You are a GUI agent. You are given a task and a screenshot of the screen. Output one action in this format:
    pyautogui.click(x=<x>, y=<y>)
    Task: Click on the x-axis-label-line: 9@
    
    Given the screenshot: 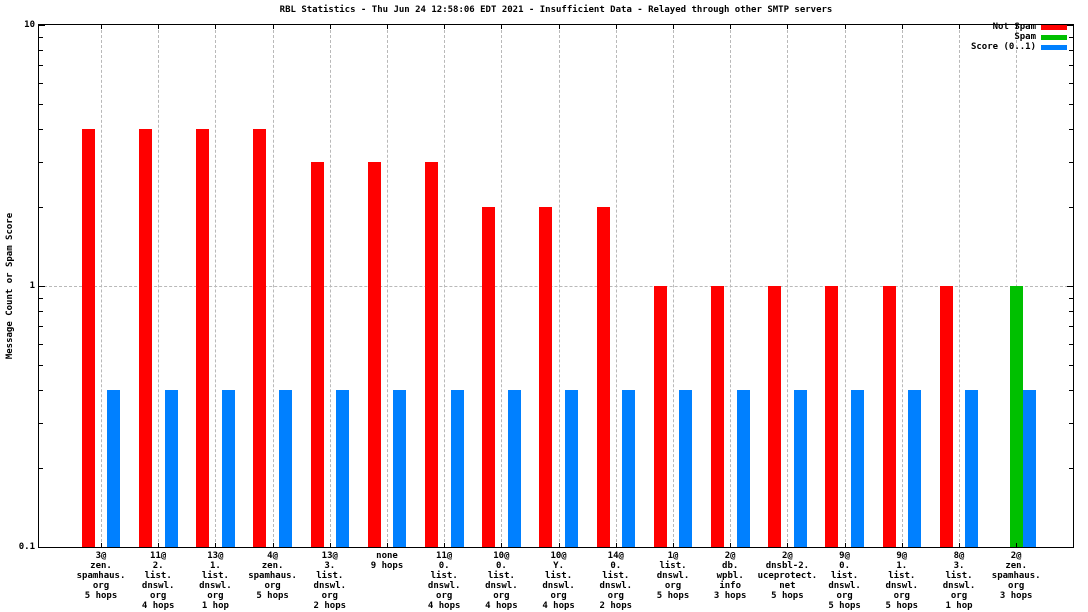 What is the action you would take?
    pyautogui.click(x=902, y=556)
    